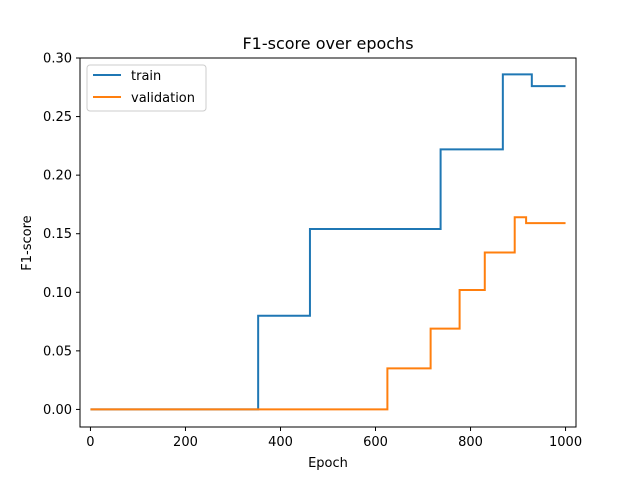 This screenshot has width=640, height=480. What do you see at coordinates (334, 438) in the screenshot?
I see `x-axis: 0 200 400 600 800 1000` at bounding box center [334, 438].